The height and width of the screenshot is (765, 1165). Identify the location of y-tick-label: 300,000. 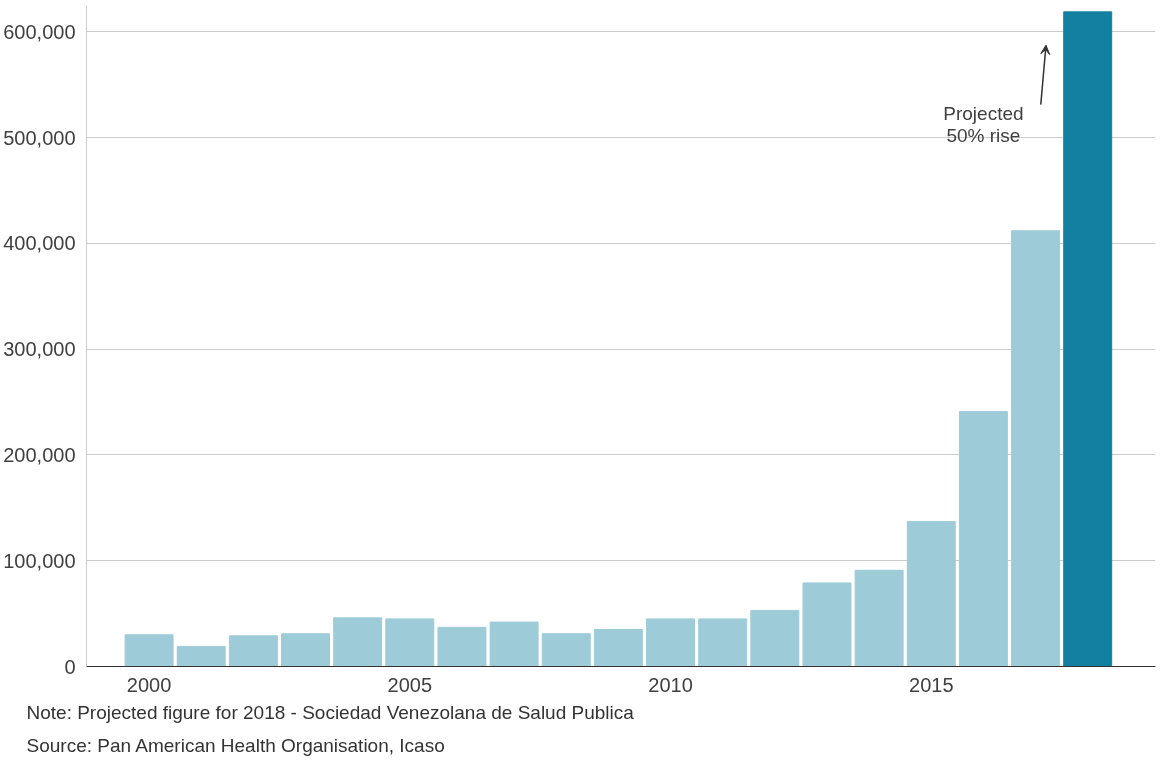
(39, 349).